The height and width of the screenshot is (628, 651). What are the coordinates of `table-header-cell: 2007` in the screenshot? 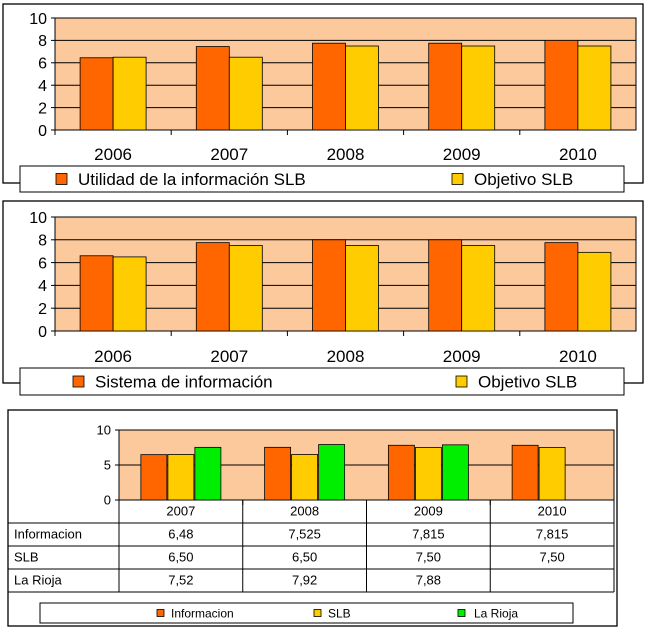 It's located at (180, 511).